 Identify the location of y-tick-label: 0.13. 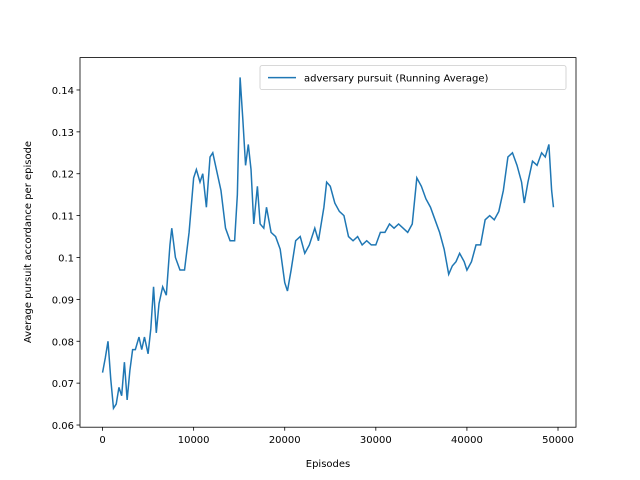
(63, 133).